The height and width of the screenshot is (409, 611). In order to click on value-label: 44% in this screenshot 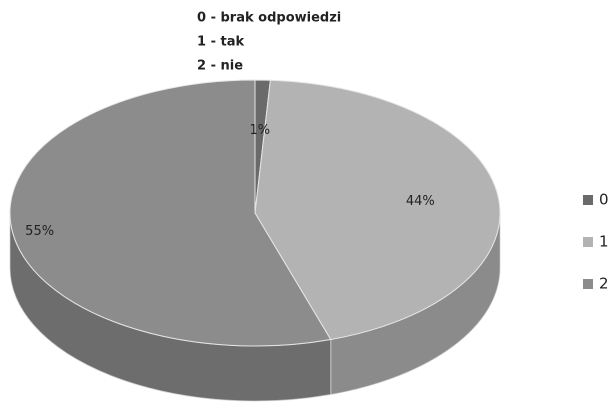, I will do `click(420, 201)`.